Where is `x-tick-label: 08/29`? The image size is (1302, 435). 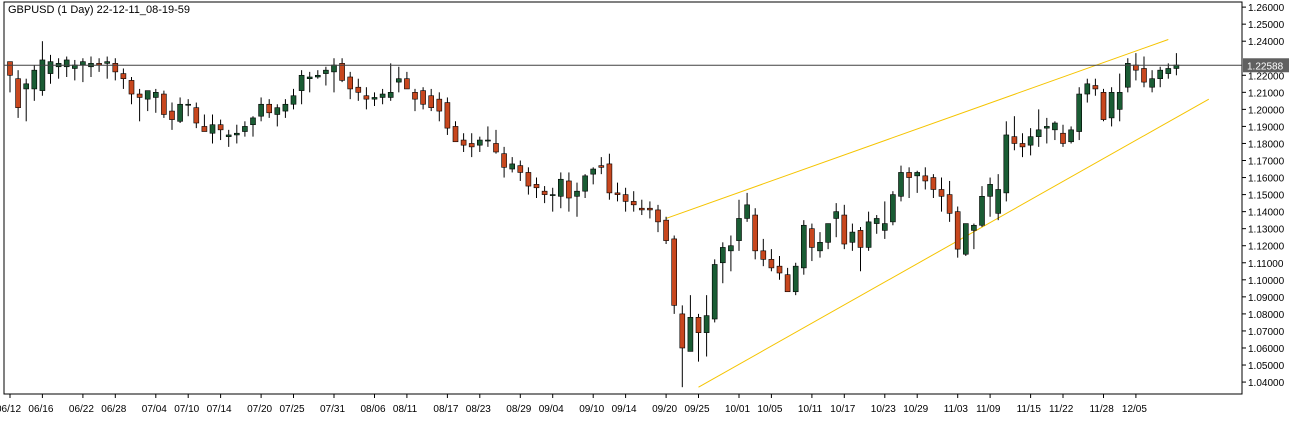 x-tick-label: 08/29 is located at coordinates (518, 409).